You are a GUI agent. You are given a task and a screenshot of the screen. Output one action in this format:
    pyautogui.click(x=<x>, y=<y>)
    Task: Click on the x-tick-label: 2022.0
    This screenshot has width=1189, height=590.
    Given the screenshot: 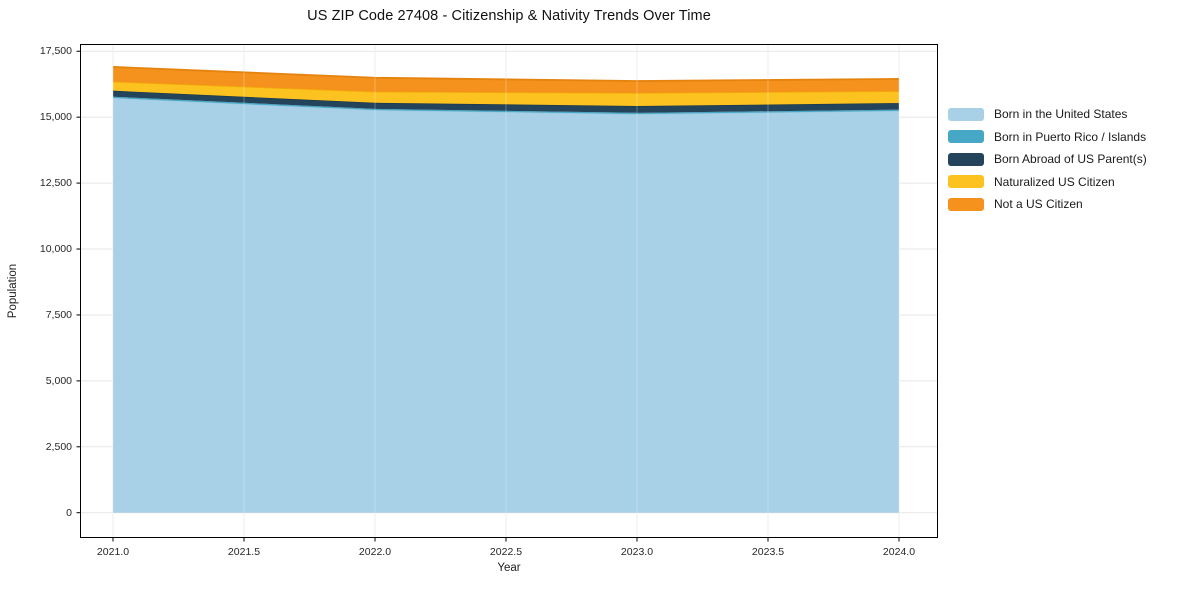 What is the action you would take?
    pyautogui.click(x=375, y=552)
    